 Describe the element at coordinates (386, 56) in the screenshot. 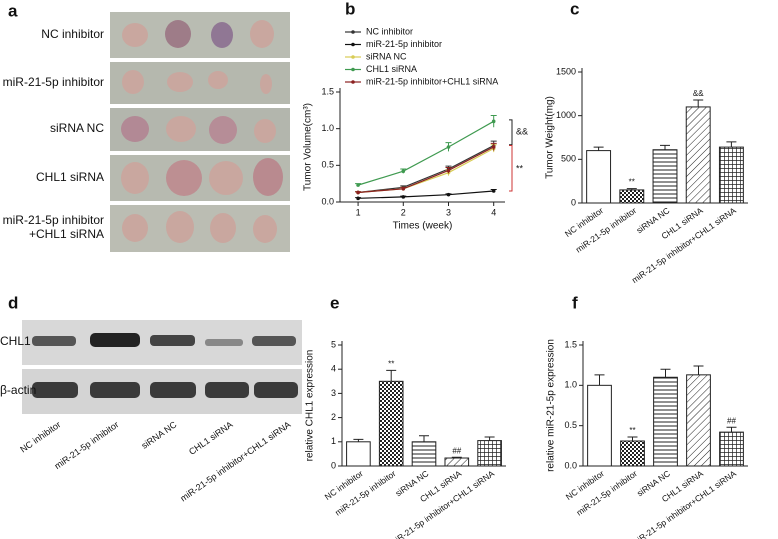

I see `legend-label: siRNA NC` at that location.